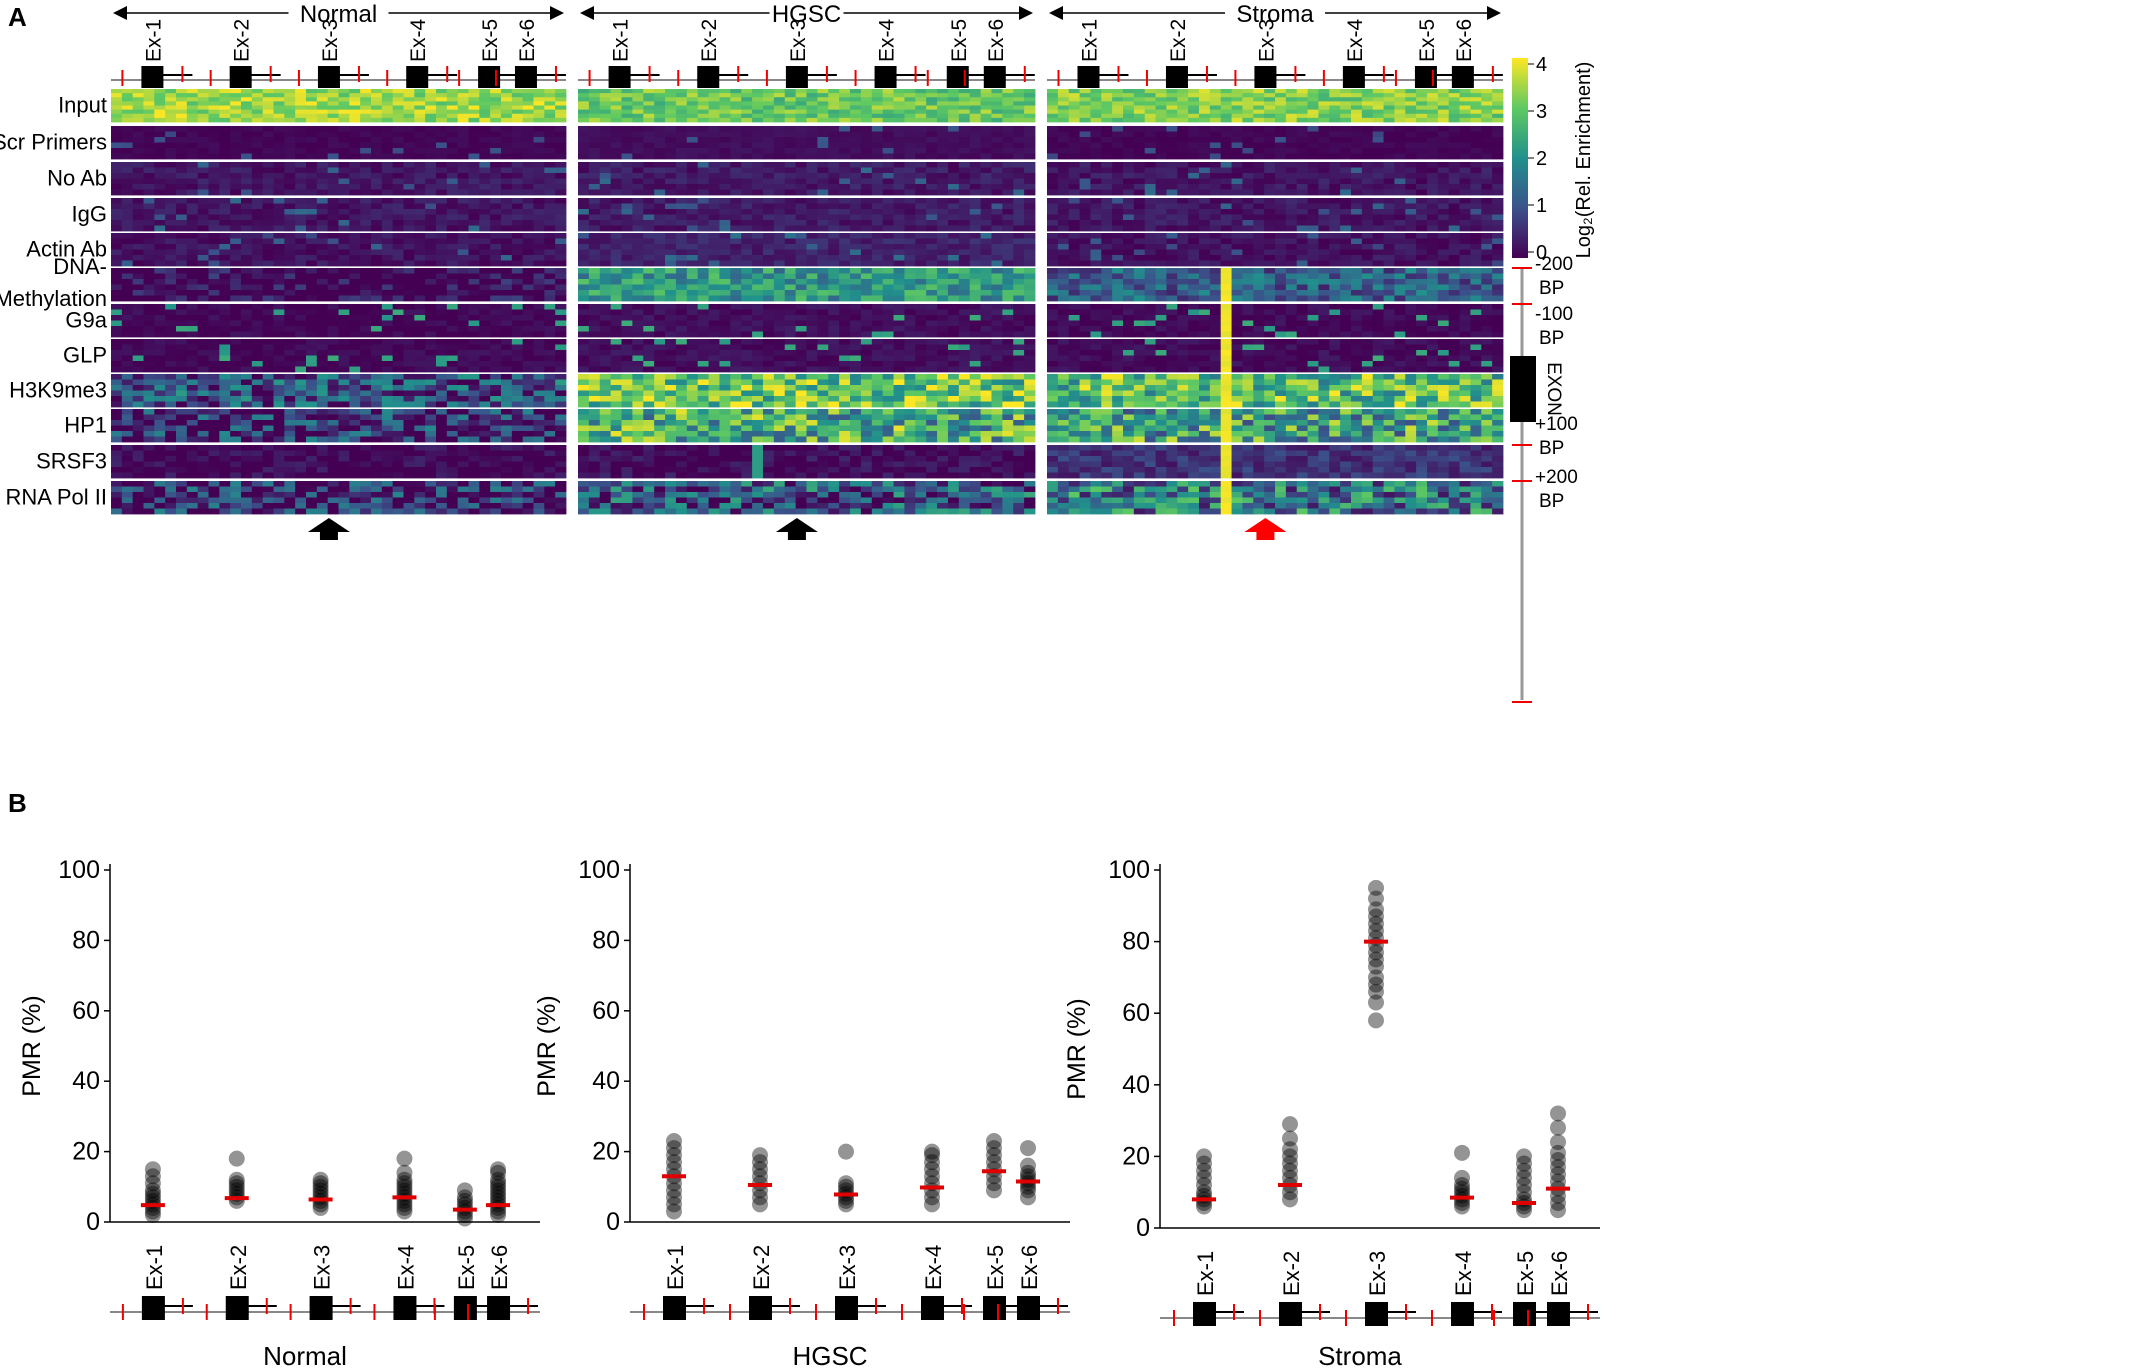 The image size is (2137, 1368). What do you see at coordinates (557, 13) in the screenshot?
I see `group-arrow-right-head` at bounding box center [557, 13].